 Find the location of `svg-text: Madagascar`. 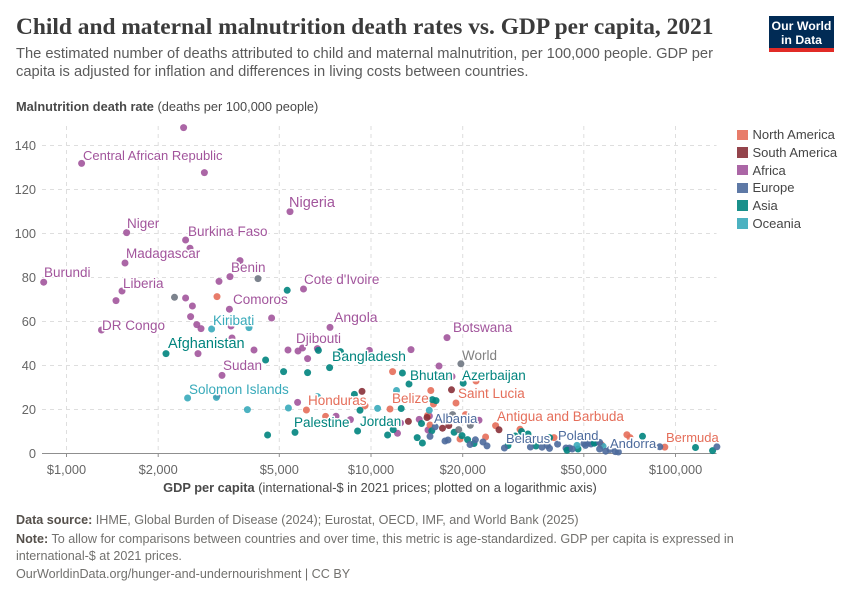

svg-text: Madagascar is located at coordinates (163, 253).